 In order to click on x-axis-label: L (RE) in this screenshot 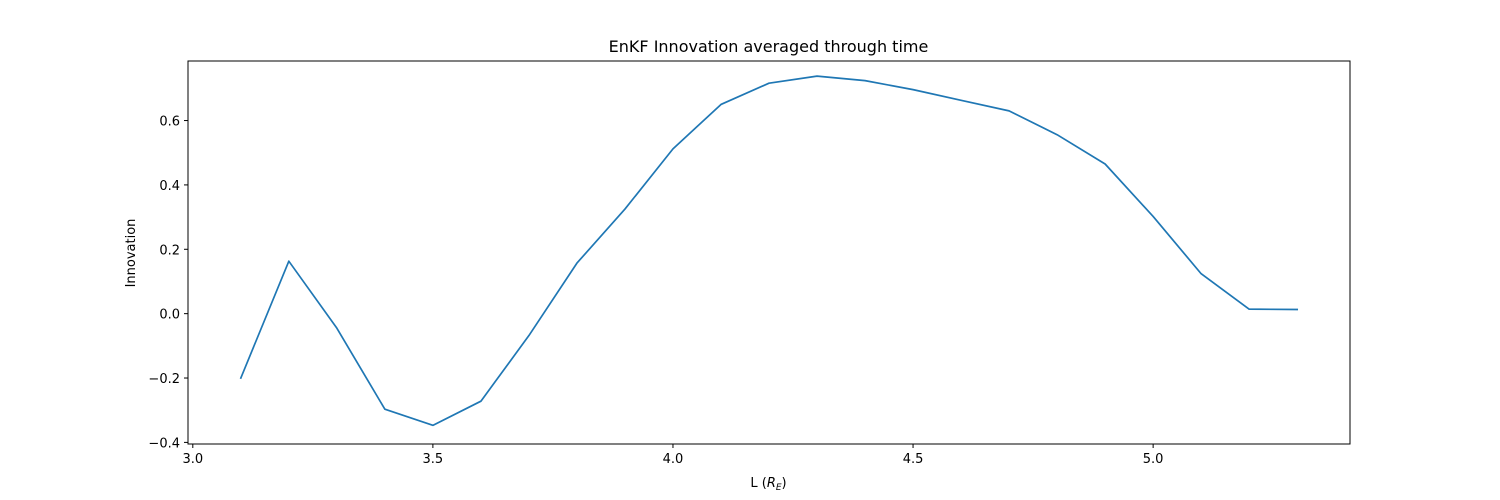, I will do `click(768, 484)`.